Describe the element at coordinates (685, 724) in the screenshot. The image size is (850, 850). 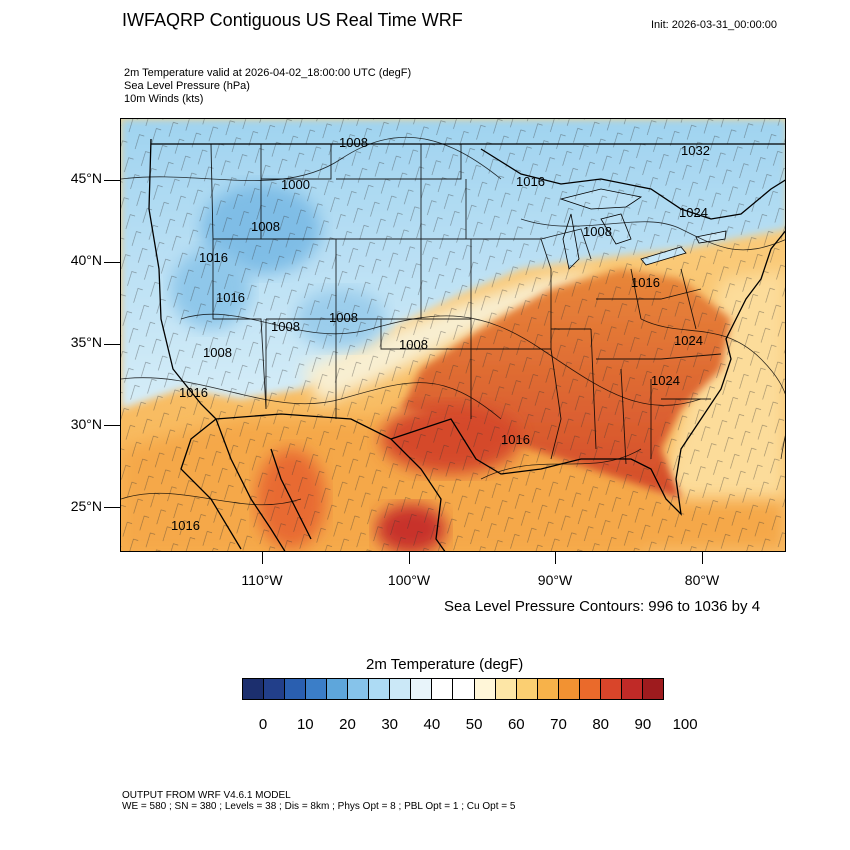
I see `colorbar-tick-label: 100` at that location.